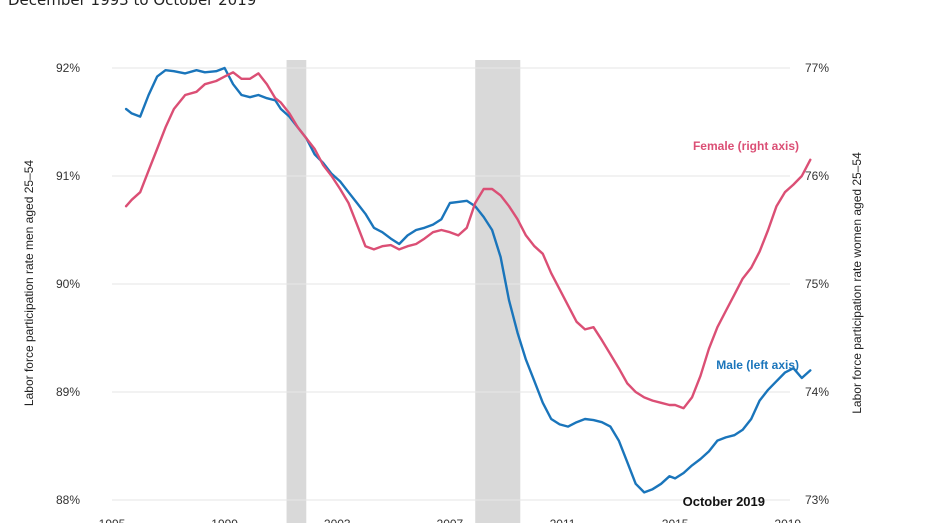 The height and width of the screenshot is (523, 931). What do you see at coordinates (68, 500) in the screenshot?
I see `y-tick-left-0: 88%` at bounding box center [68, 500].